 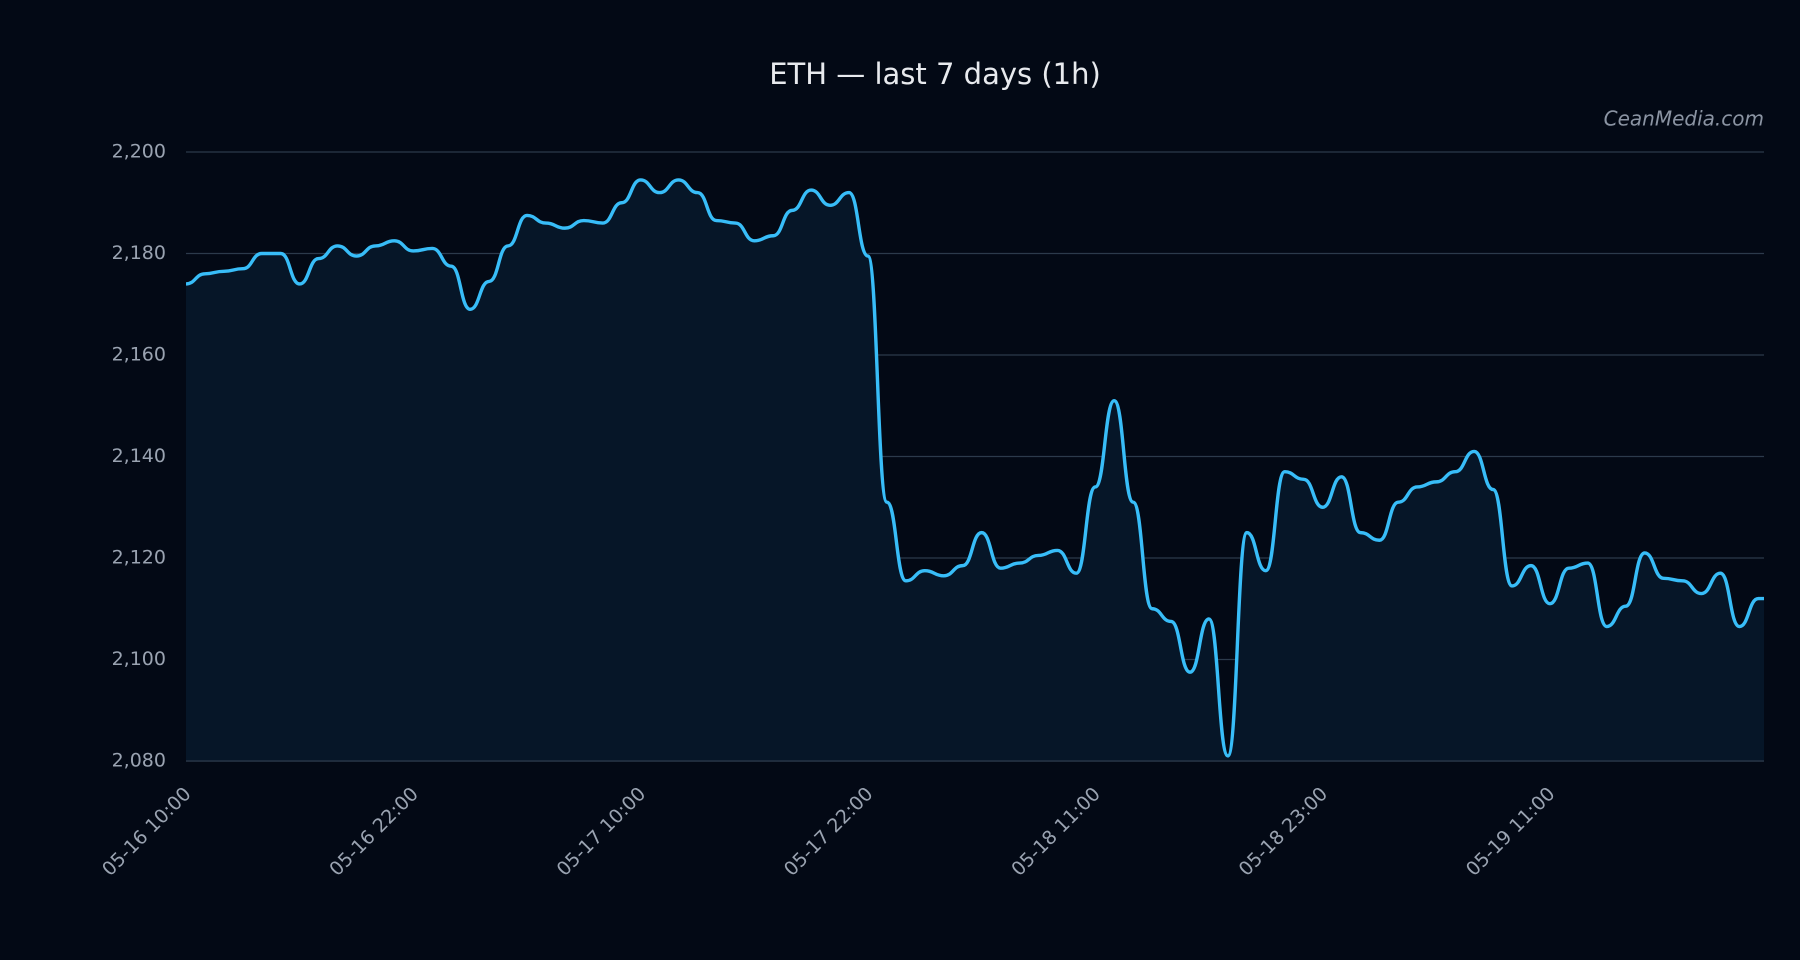 I want to click on y-tick-label: 2,080, so click(x=139, y=761).